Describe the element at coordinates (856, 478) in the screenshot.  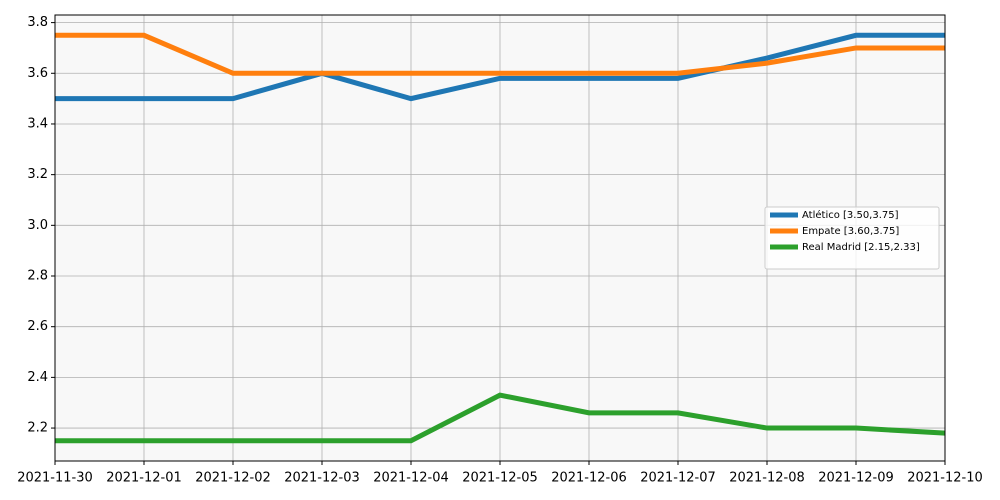
I see `x-tick-label: 2021-12-09` at that location.